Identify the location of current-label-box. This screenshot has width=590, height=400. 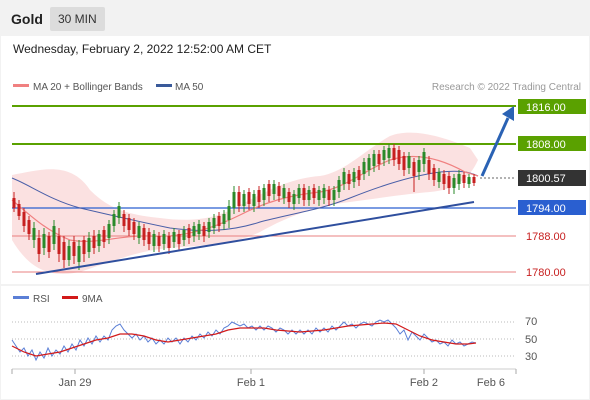
(552, 178).